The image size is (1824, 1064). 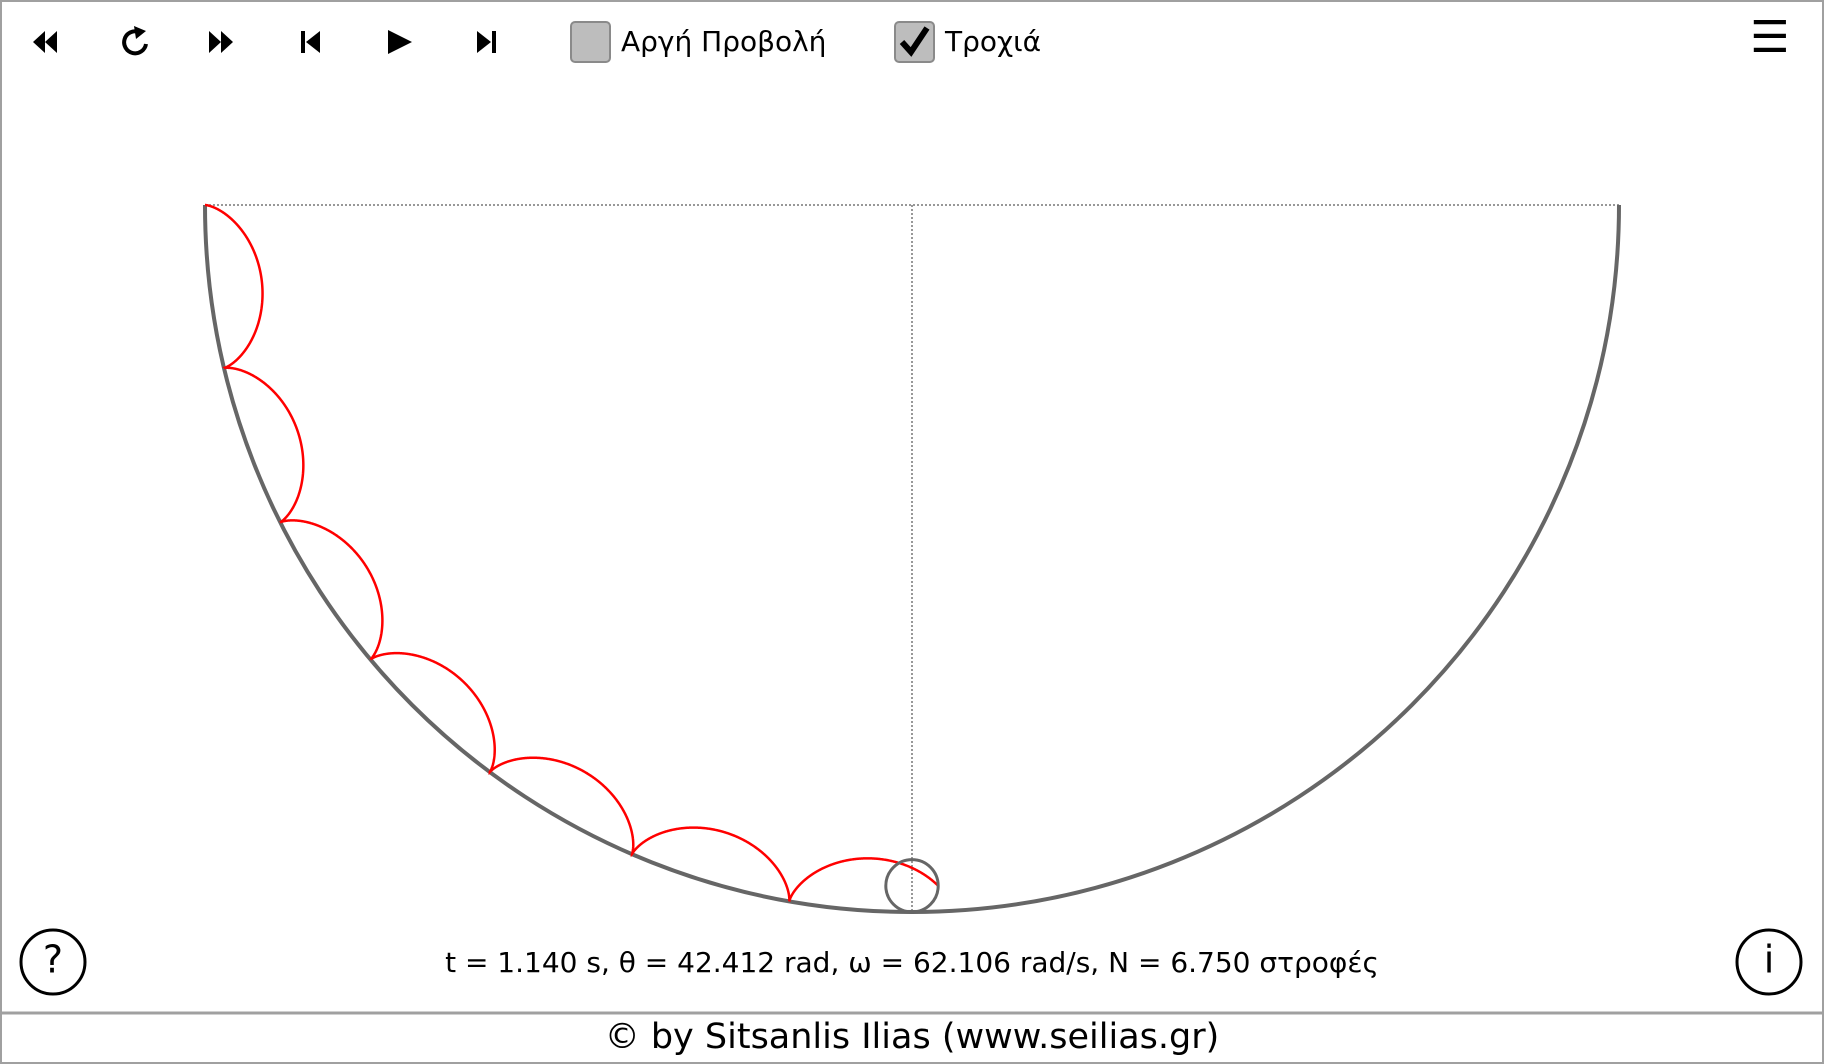 I want to click on trajectory-toggle: Τροχιά, so click(x=967, y=42).